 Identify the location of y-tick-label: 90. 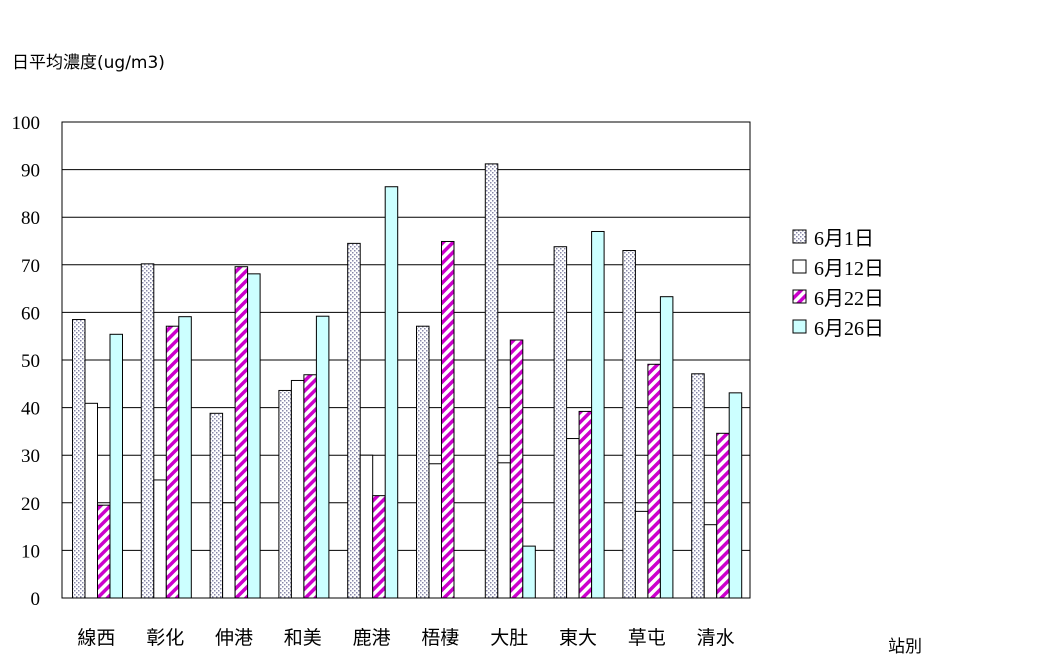
(30, 171).